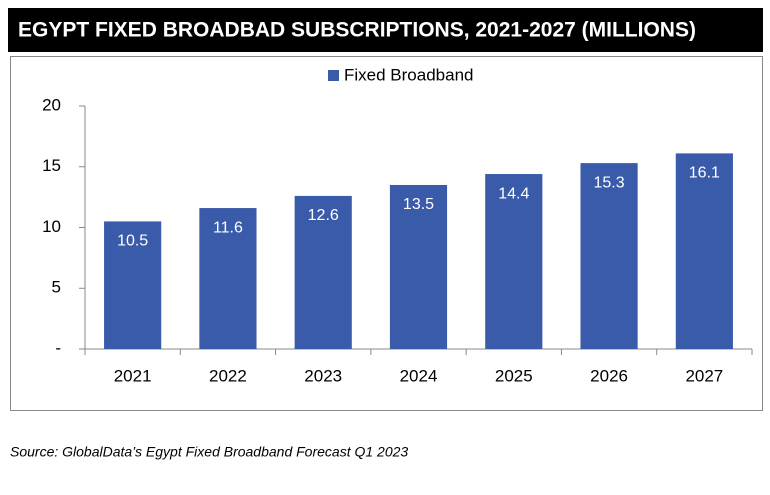 Image resolution: width=770 pixels, height=495 pixels. Describe the element at coordinates (513, 193) in the screenshot. I see `data-label: 14.4` at that location.